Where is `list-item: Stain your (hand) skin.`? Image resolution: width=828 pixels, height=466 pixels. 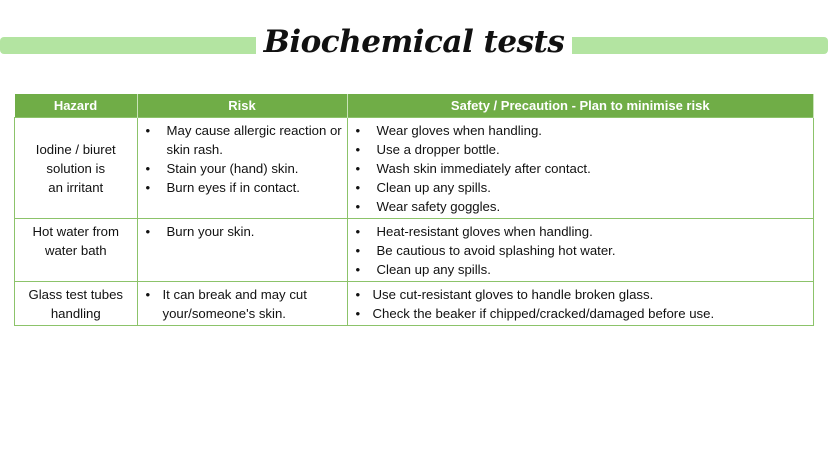
list-item: Stain your (hand) skin. is located at coordinates (242, 168).